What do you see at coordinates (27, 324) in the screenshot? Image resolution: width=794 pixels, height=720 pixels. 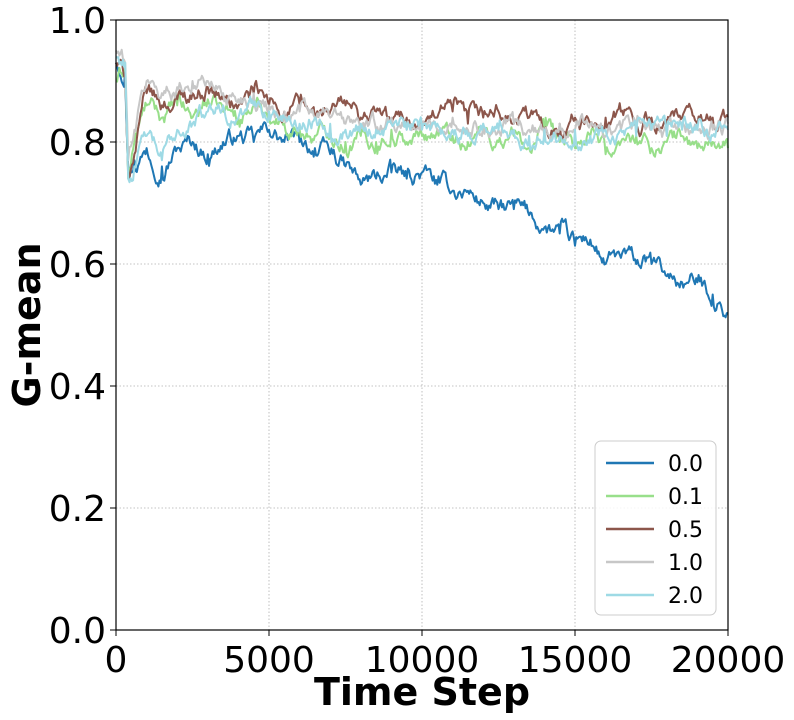 I see `y-axis-title: G-mean` at bounding box center [27, 324].